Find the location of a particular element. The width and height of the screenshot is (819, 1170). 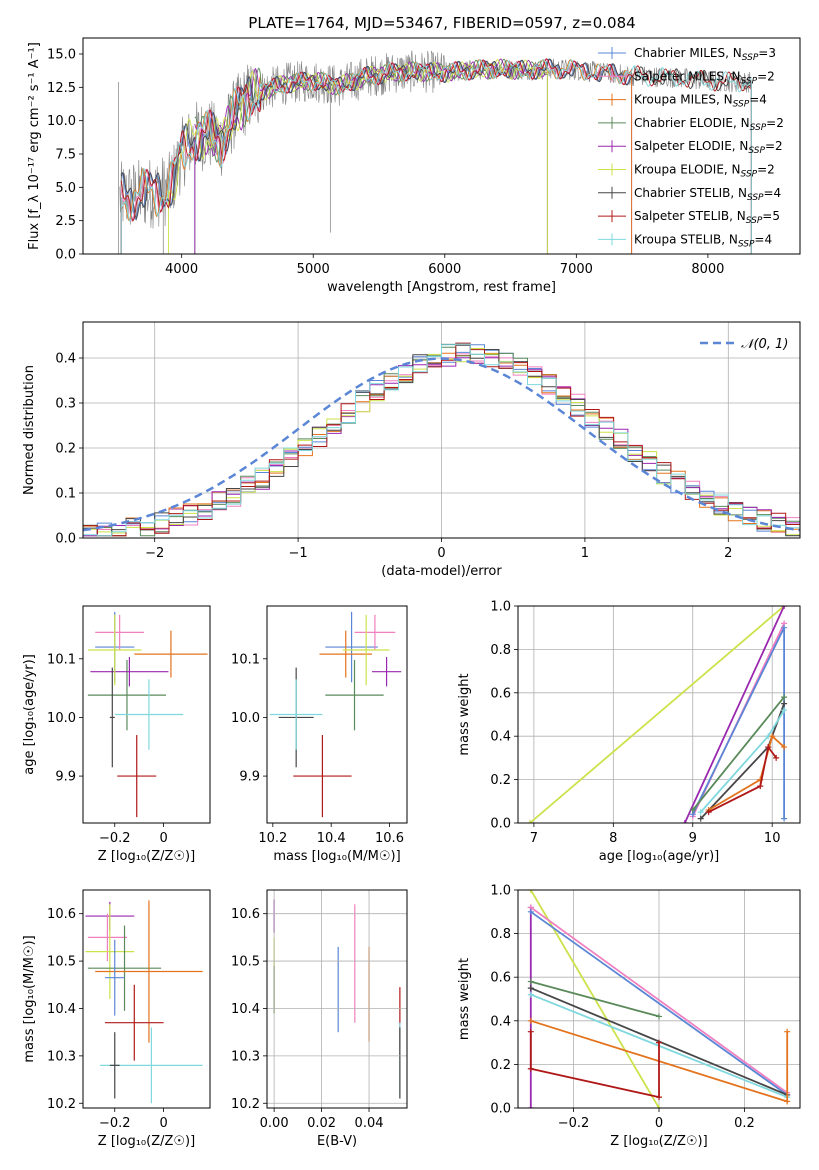

y-tick-label: 2.5 is located at coordinates (65, 221).